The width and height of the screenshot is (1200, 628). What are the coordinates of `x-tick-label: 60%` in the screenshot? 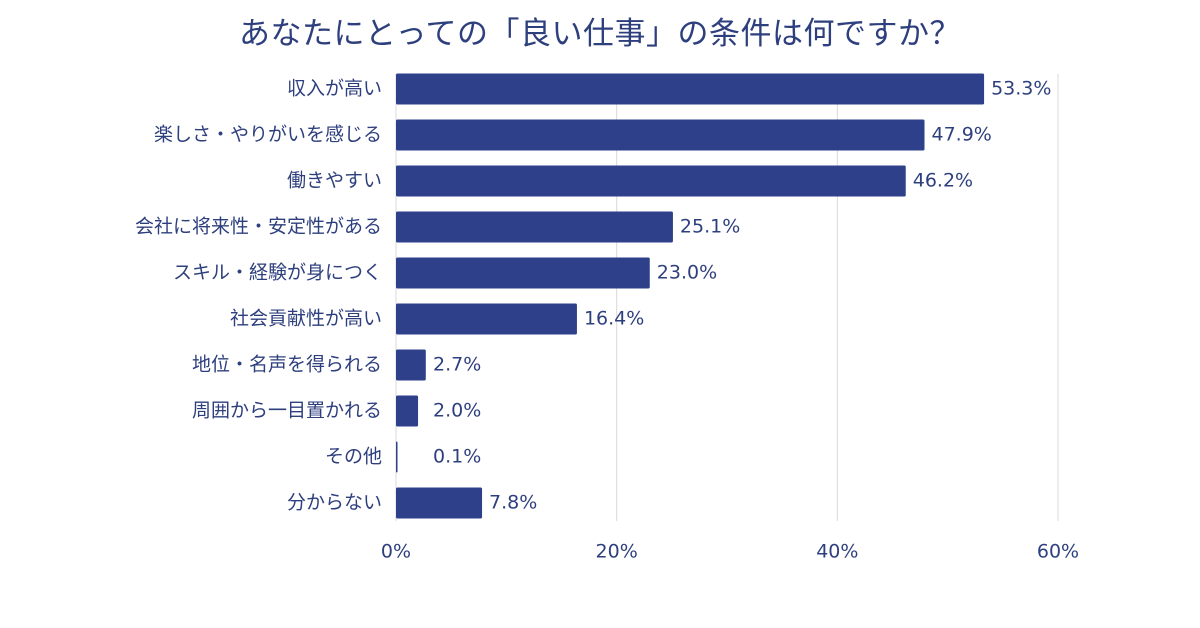 It's located at (1058, 552).